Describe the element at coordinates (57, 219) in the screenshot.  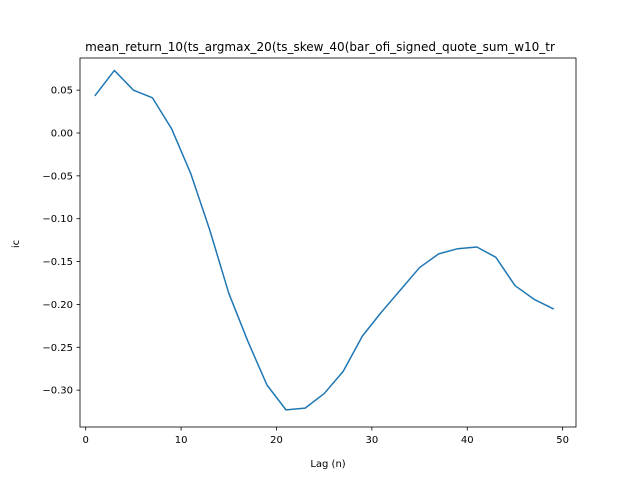
I see `y-tick-label: −0.10` at that location.